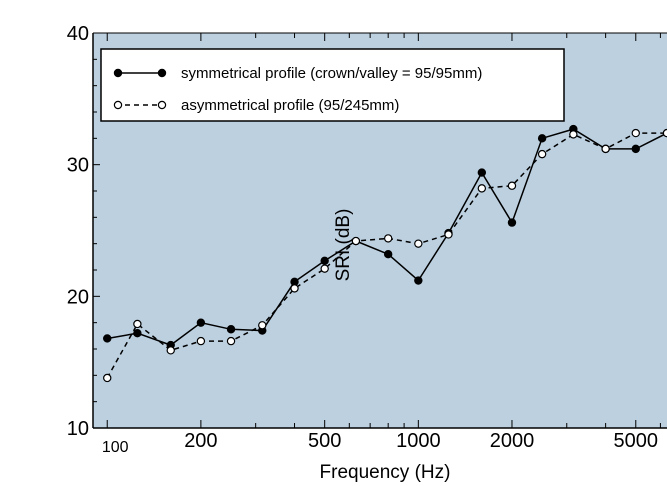 The image size is (667, 486). I want to click on x-tick-label: 5000, so click(636, 441).